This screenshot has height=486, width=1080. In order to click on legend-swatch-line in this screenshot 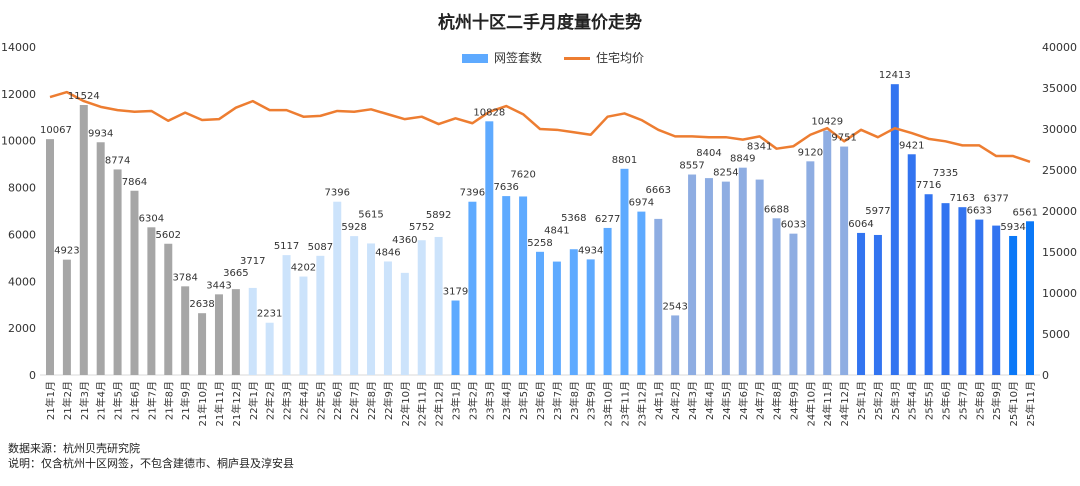, I will do `click(577, 58)`.